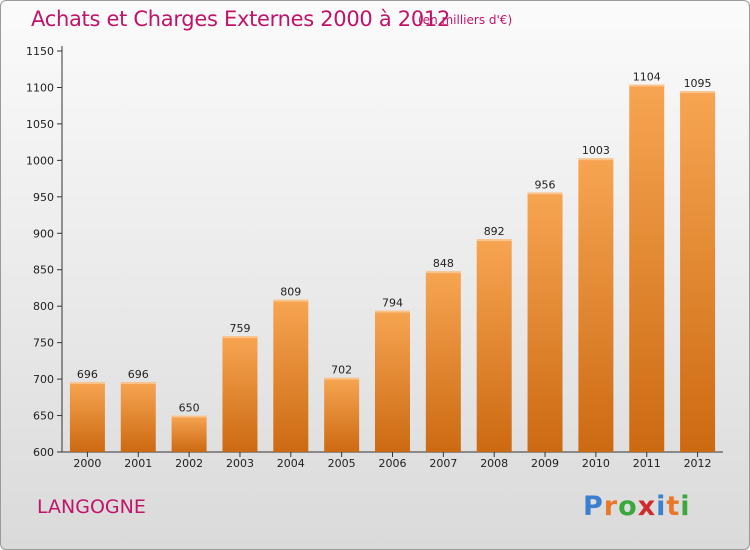 This screenshot has height=550, width=750. Describe the element at coordinates (239, 328) in the screenshot. I see `data-label: 759` at that location.